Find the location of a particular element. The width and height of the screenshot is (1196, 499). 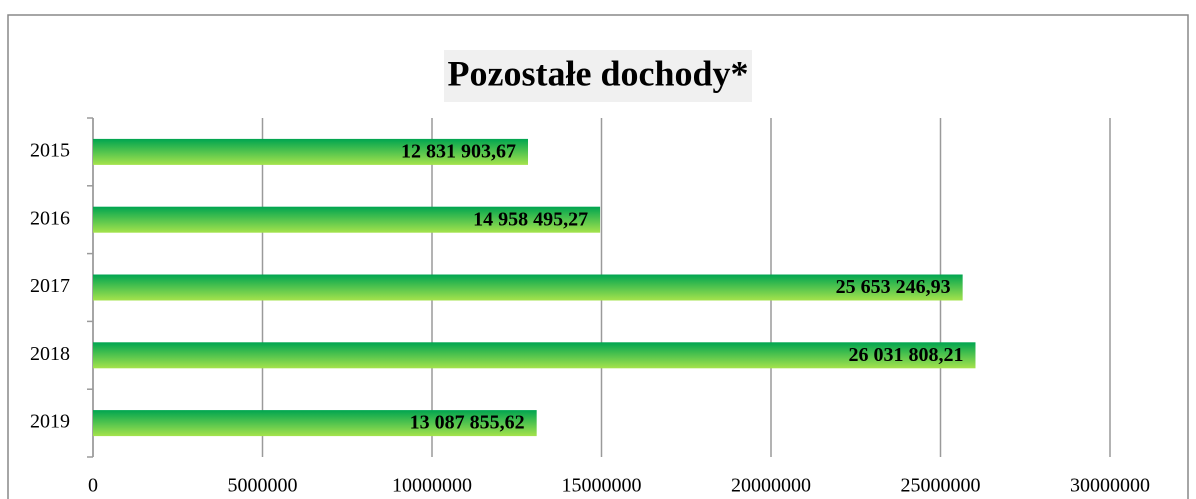

x-tick-label: 30000000 is located at coordinates (1110, 486).